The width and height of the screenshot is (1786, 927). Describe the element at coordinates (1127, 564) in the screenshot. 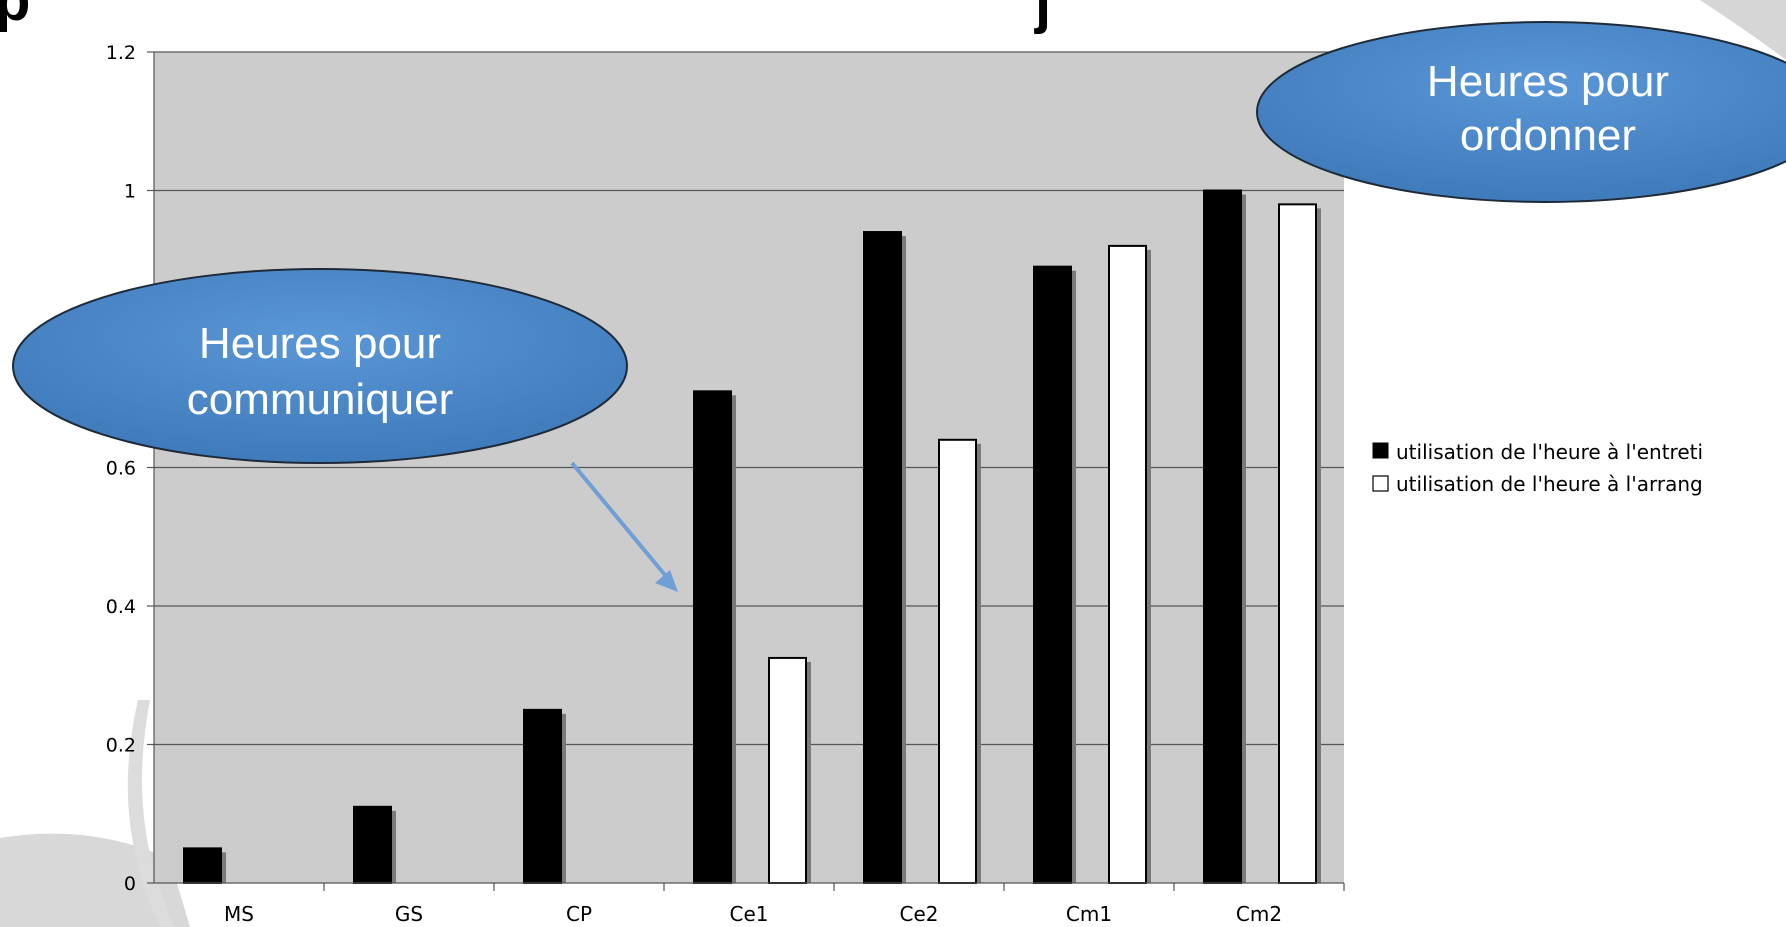

I see `bar-arrangement-cm1` at that location.